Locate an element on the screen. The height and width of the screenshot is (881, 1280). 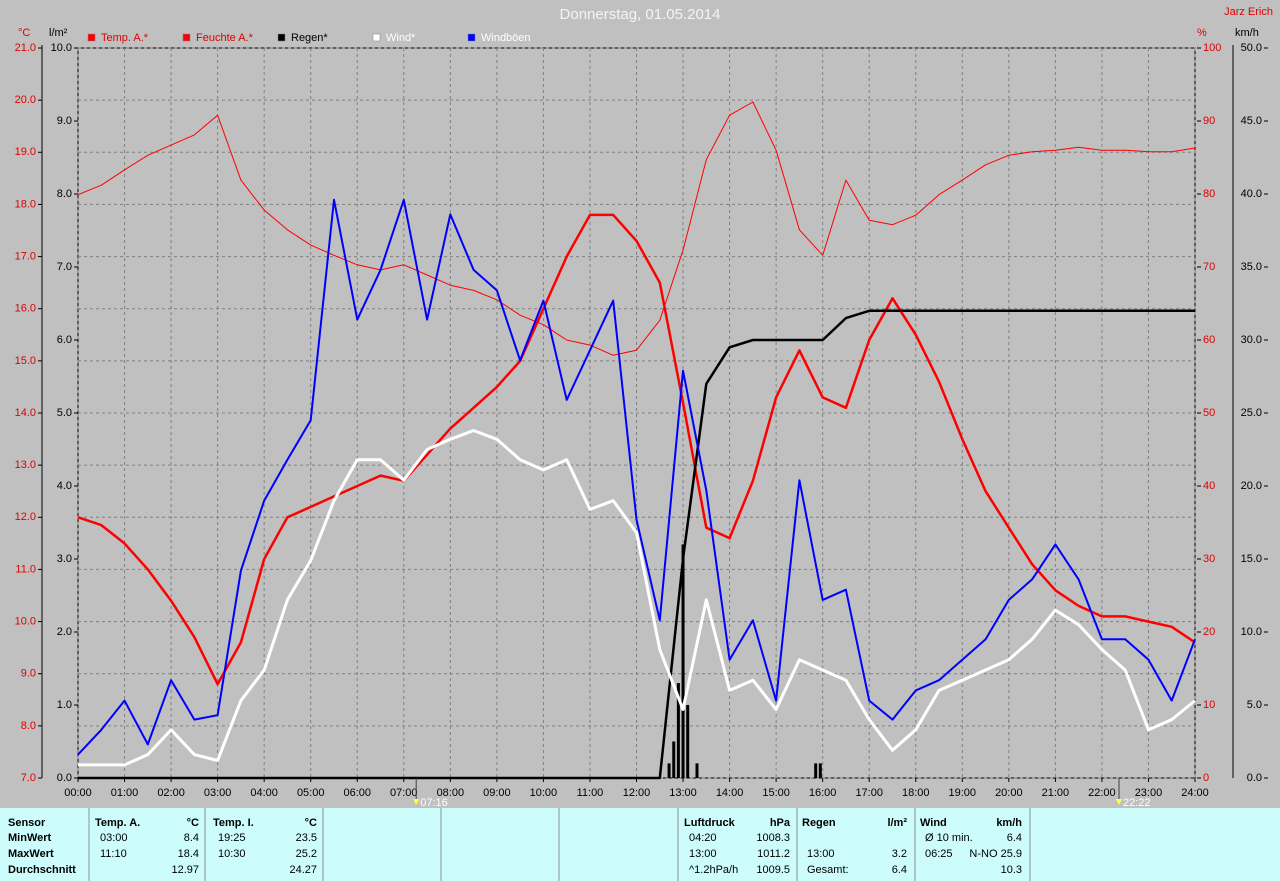
table-cell: 06:25 is located at coordinates (939, 854).